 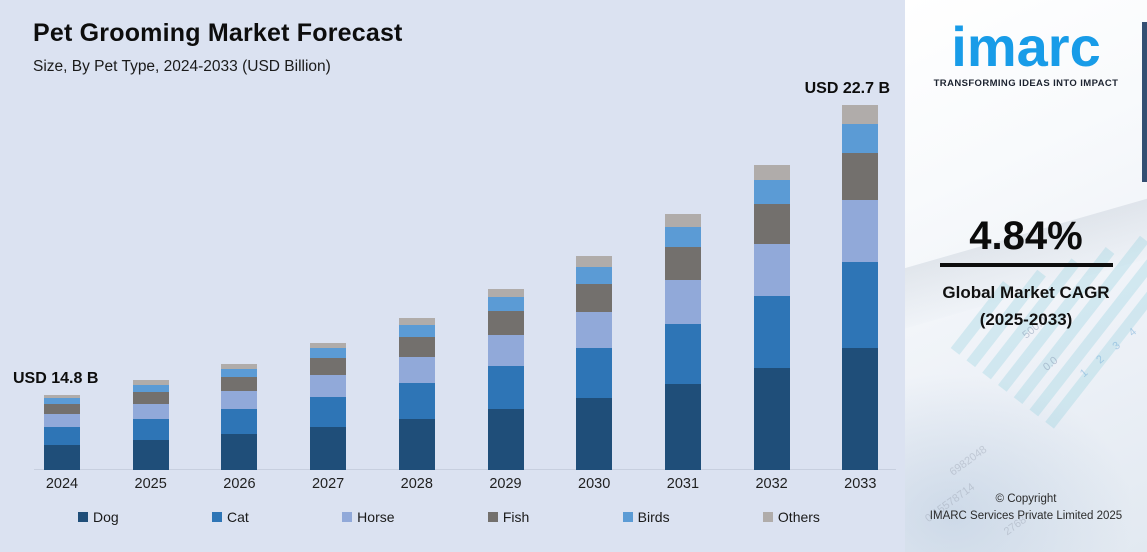 What do you see at coordinates (771, 419) in the screenshot?
I see `segment-dog-2032` at bounding box center [771, 419].